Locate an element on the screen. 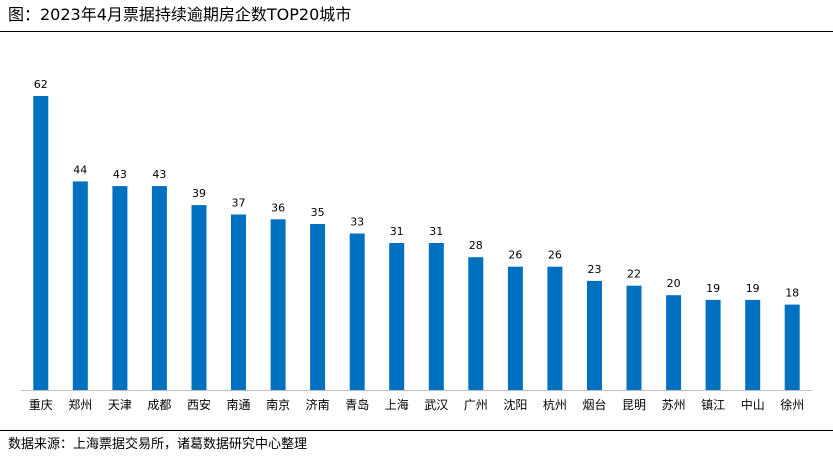 This screenshot has width=833, height=463. x-tick-label-2: 天津 is located at coordinates (120, 405).